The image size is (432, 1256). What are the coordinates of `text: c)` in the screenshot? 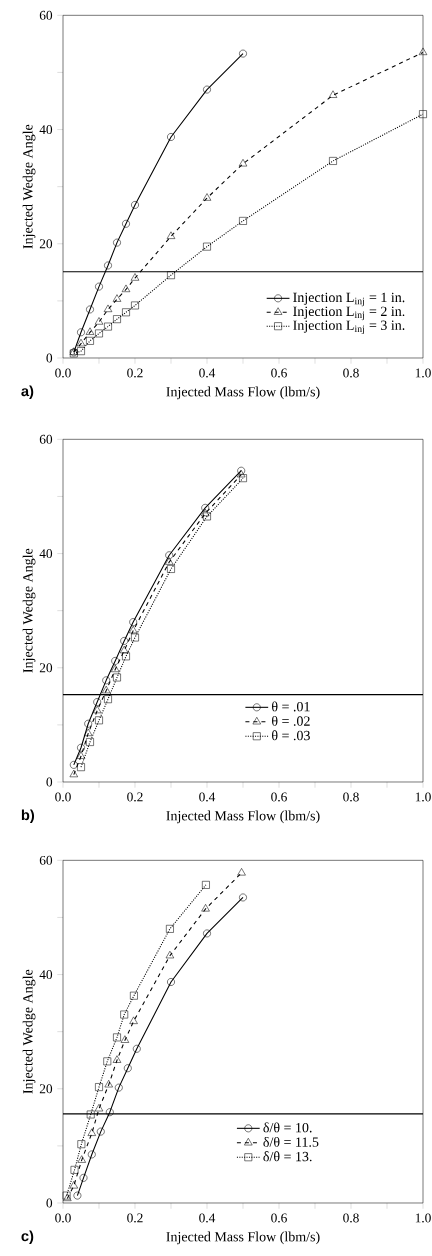 It's located at (27, 1237).